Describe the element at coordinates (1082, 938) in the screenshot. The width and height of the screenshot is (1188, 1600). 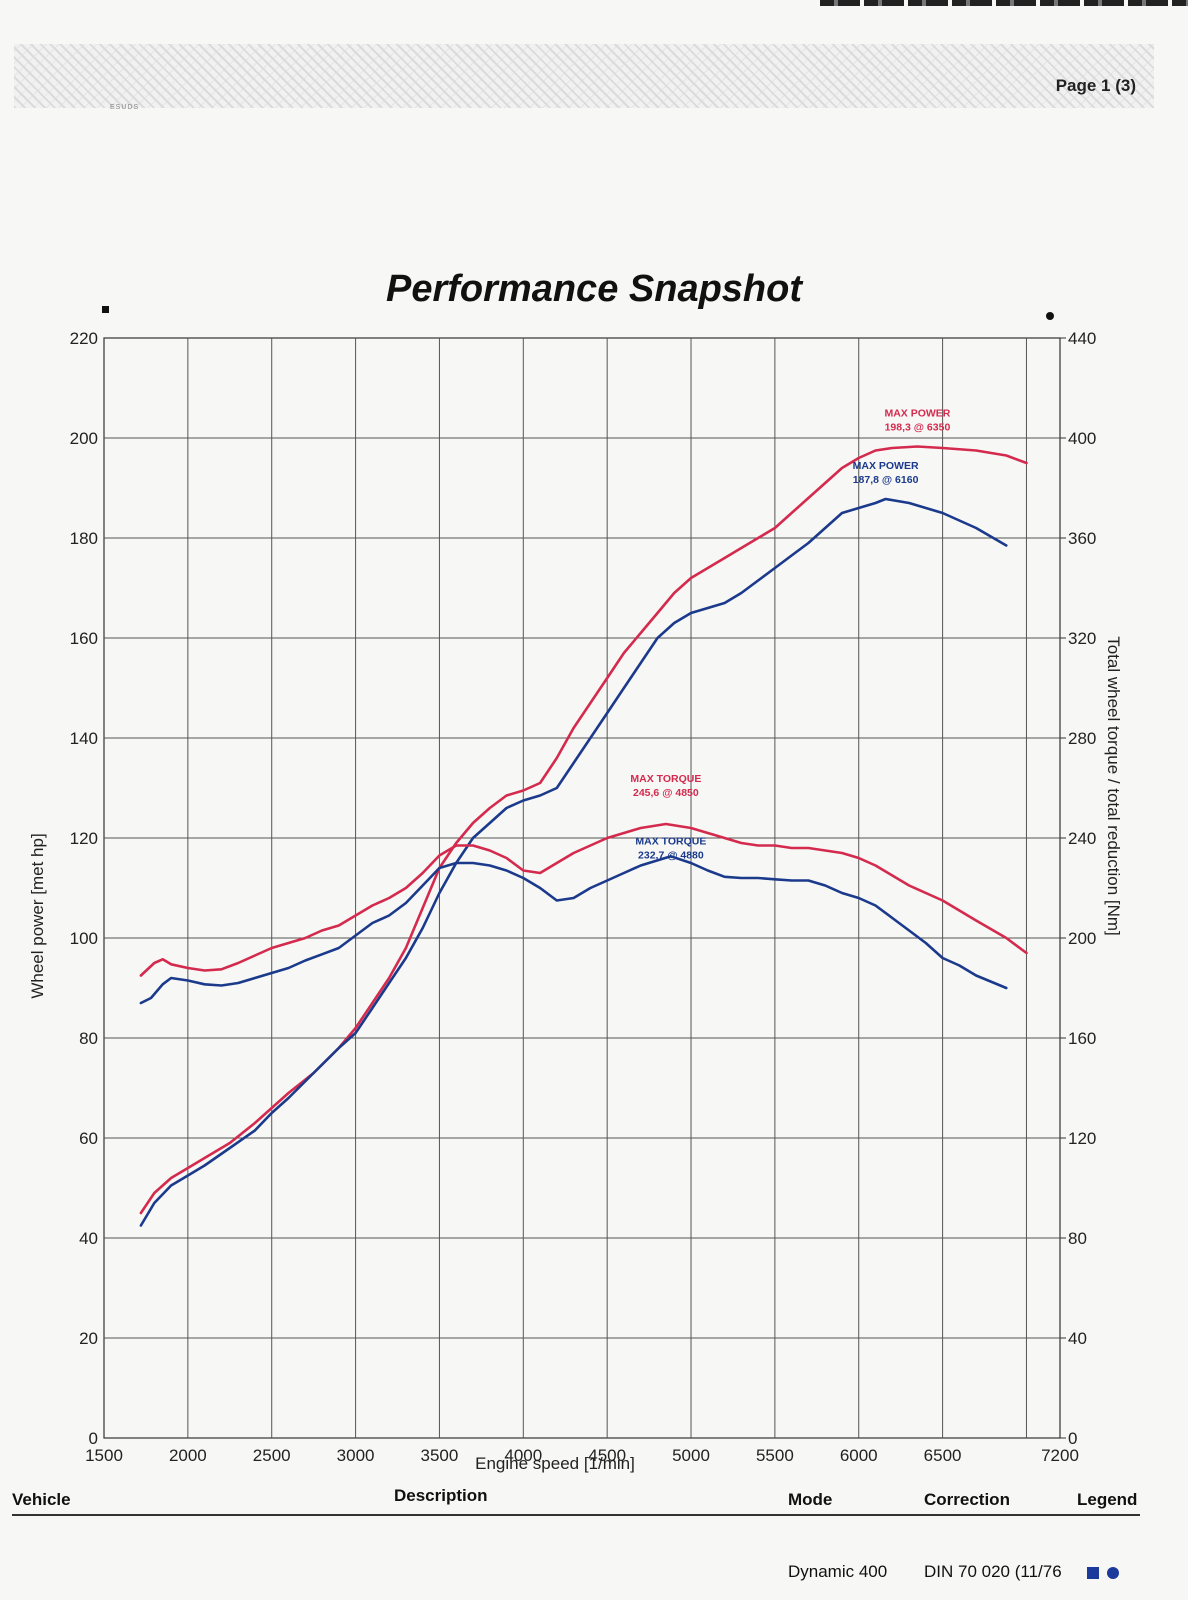
I see `y2-tick-label: 200` at that location.